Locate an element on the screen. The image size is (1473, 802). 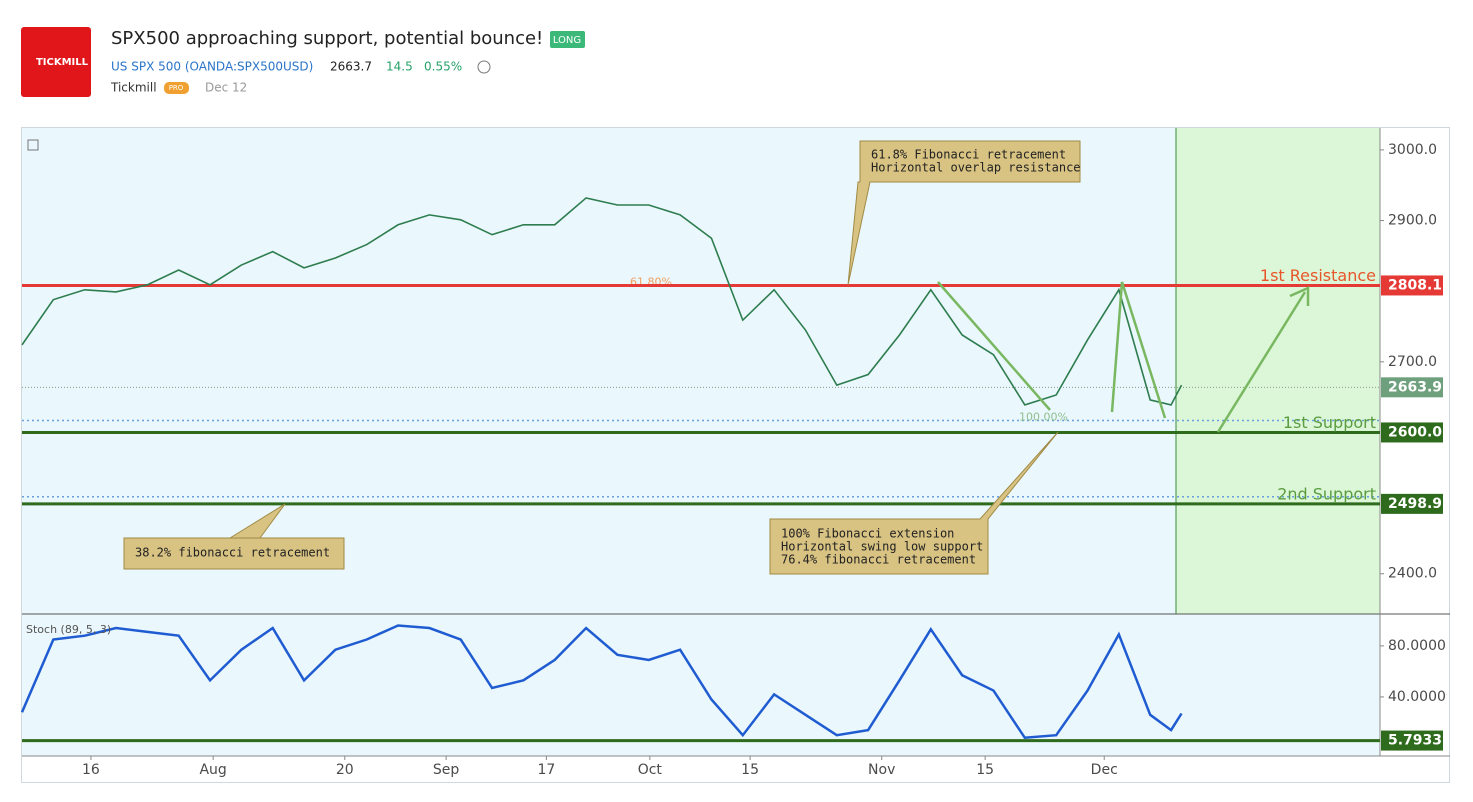
level-name: 2nd Support is located at coordinates (1326, 493).